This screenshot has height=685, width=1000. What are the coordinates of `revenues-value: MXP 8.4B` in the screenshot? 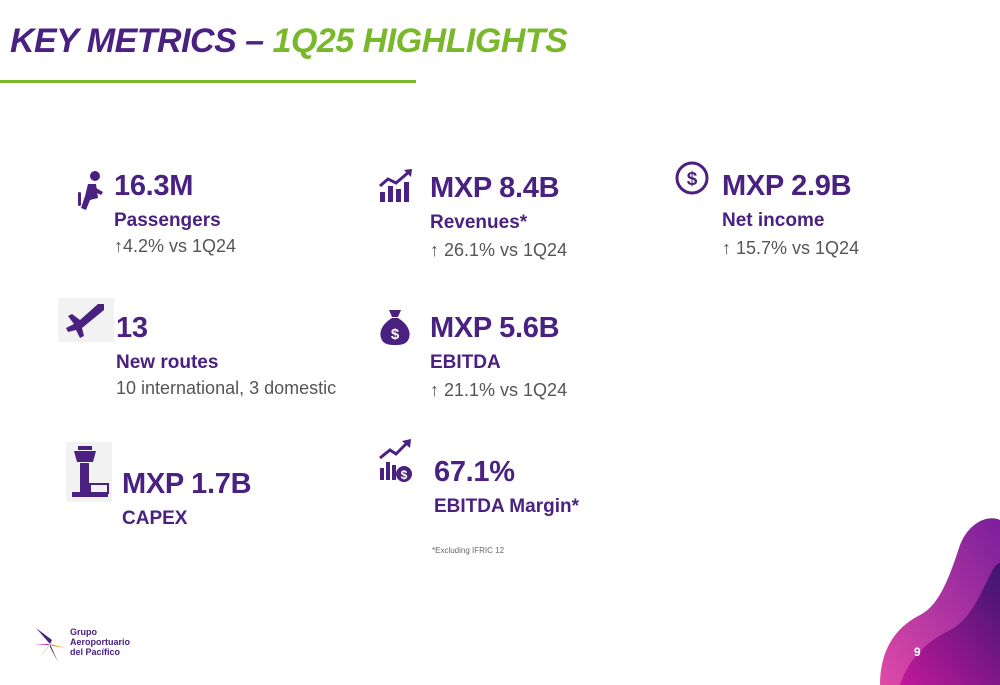 It's located at (495, 188).